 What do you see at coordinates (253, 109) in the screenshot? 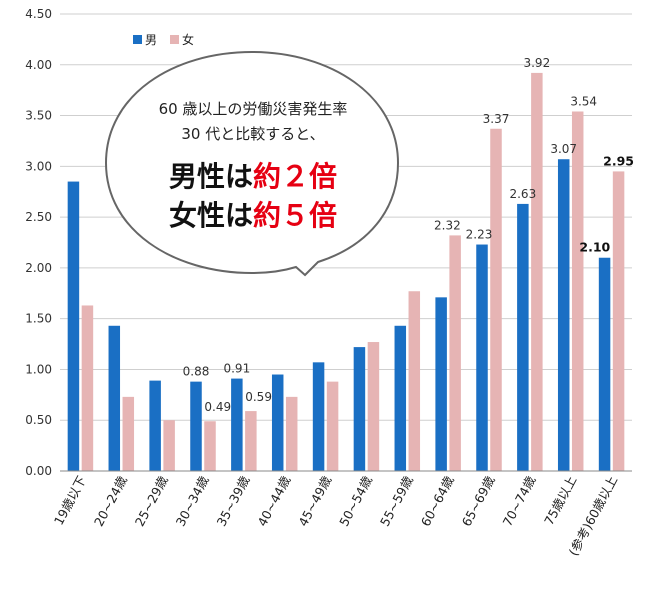
I see `callout-line-1: 60 歳以上の労働災害発生率` at bounding box center [253, 109].